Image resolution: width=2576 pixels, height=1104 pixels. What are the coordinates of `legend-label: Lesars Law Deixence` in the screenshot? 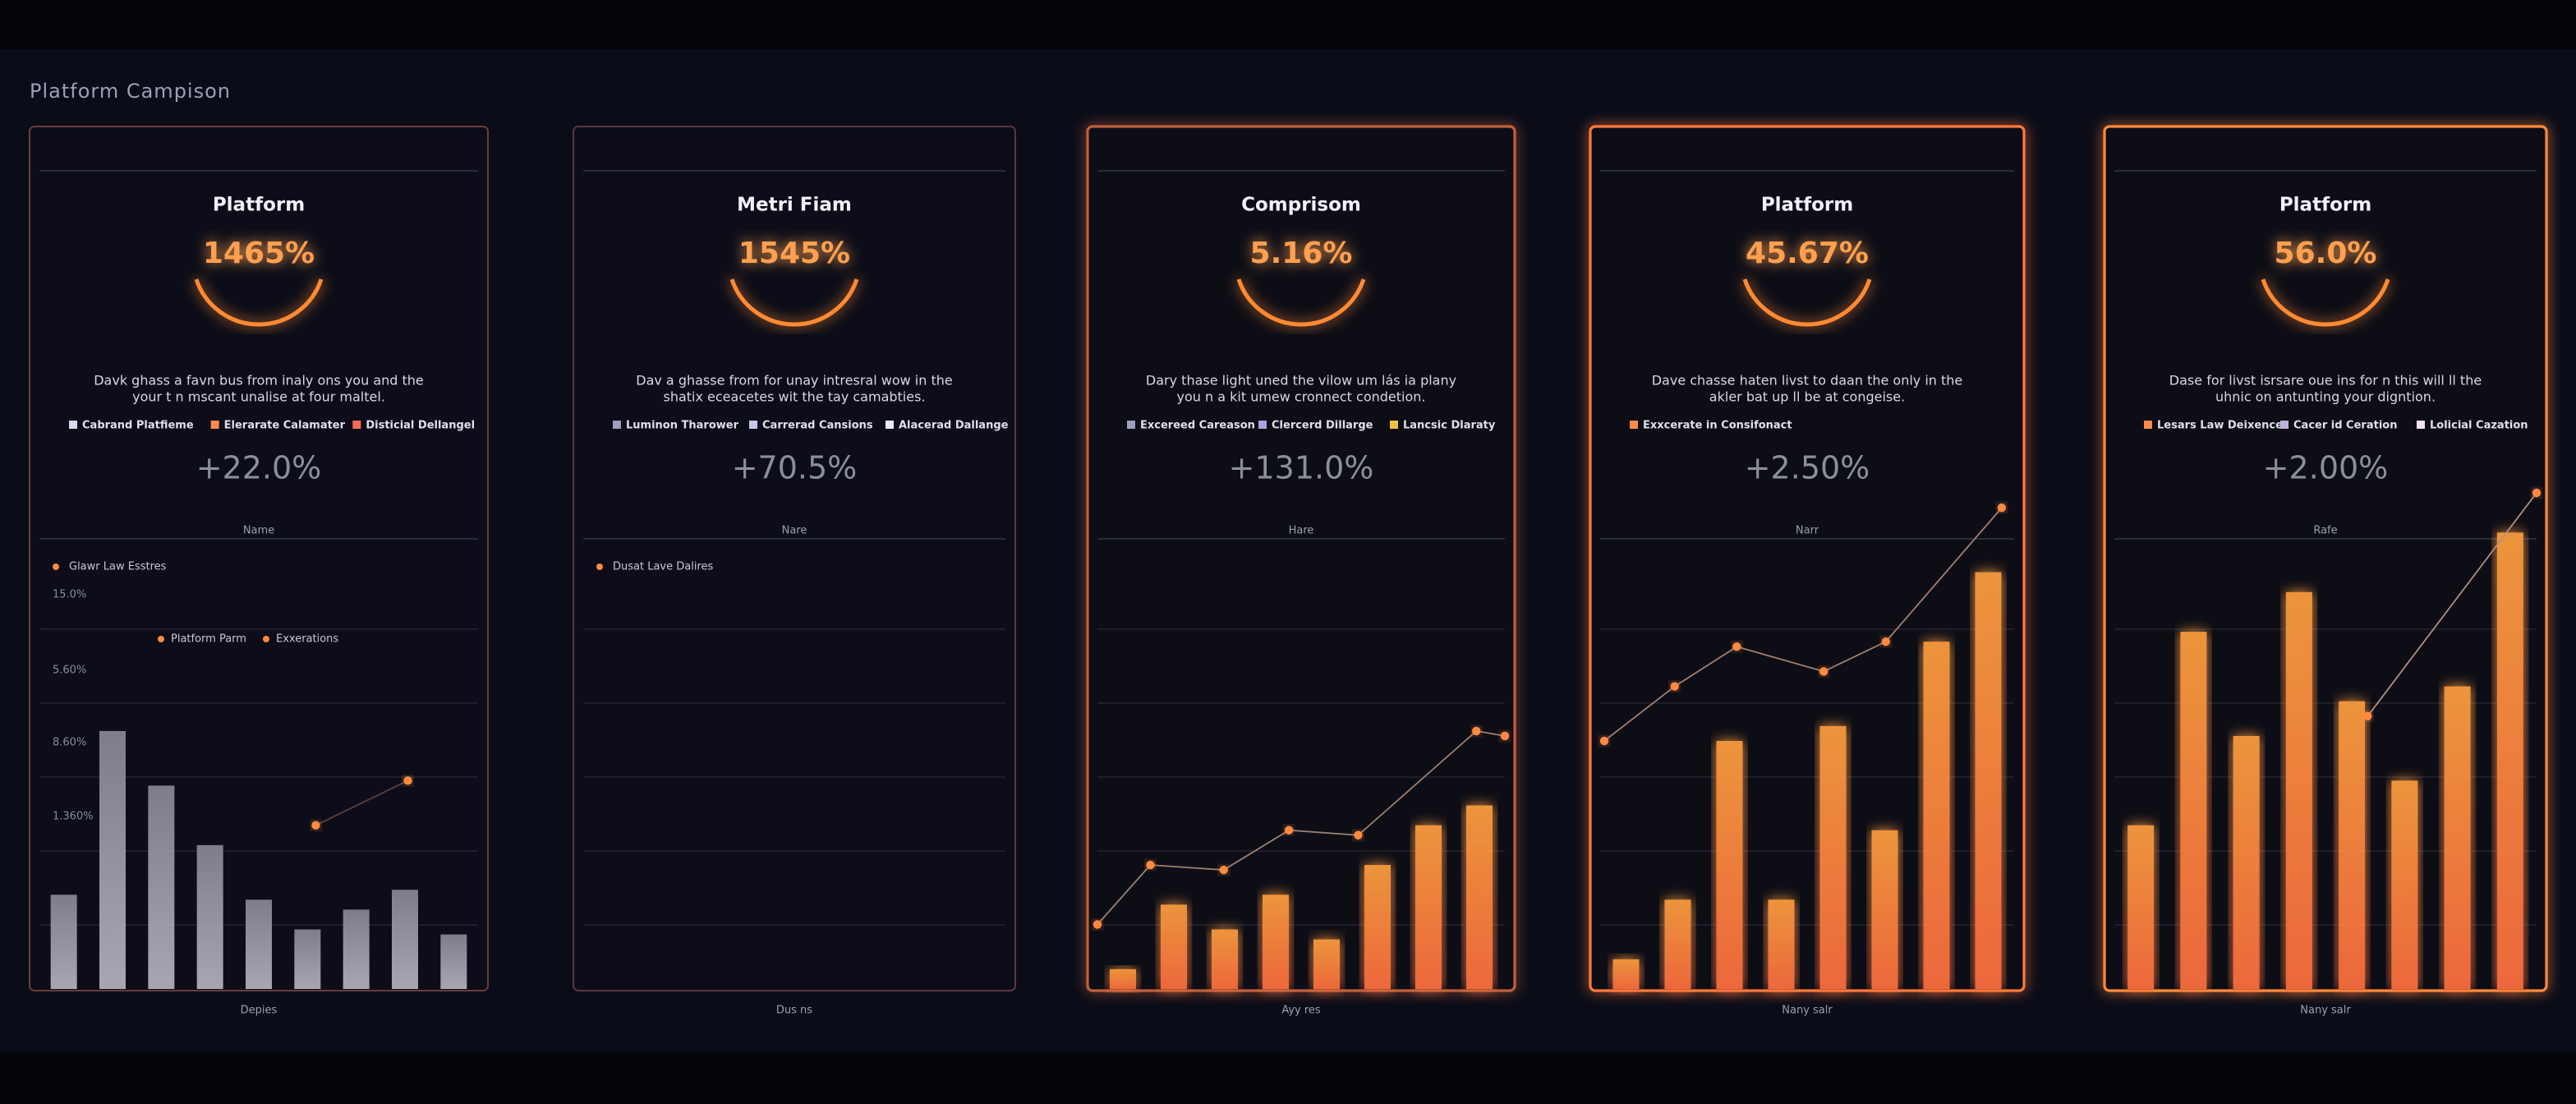 It's located at (2220, 426).